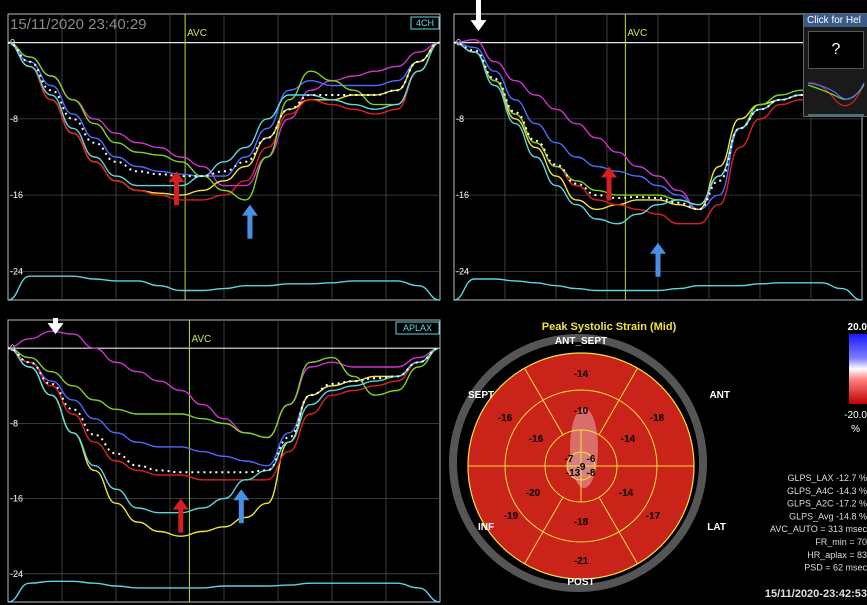 The height and width of the screenshot is (605, 867). What do you see at coordinates (581, 561) in the screenshot?
I see `segment-value: -21` at bounding box center [581, 561].